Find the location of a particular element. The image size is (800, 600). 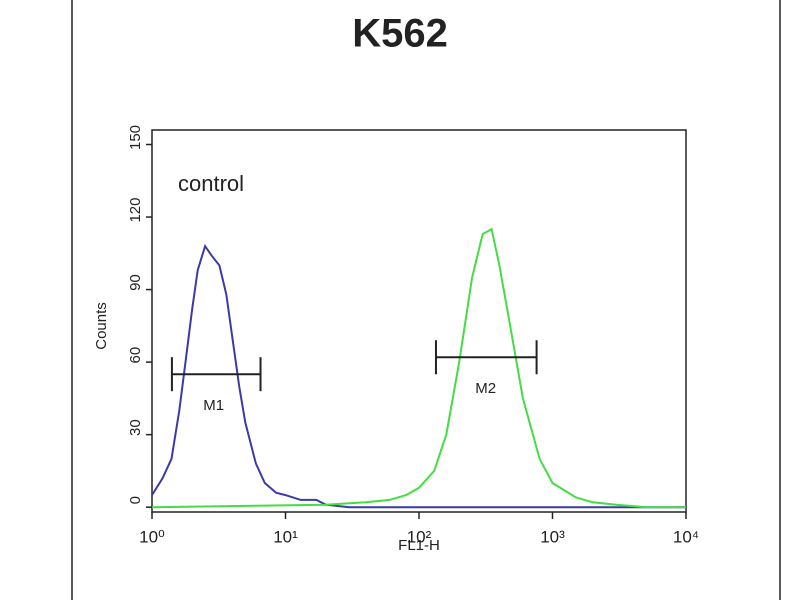

y-tick-label: 90 is located at coordinates (135, 282).